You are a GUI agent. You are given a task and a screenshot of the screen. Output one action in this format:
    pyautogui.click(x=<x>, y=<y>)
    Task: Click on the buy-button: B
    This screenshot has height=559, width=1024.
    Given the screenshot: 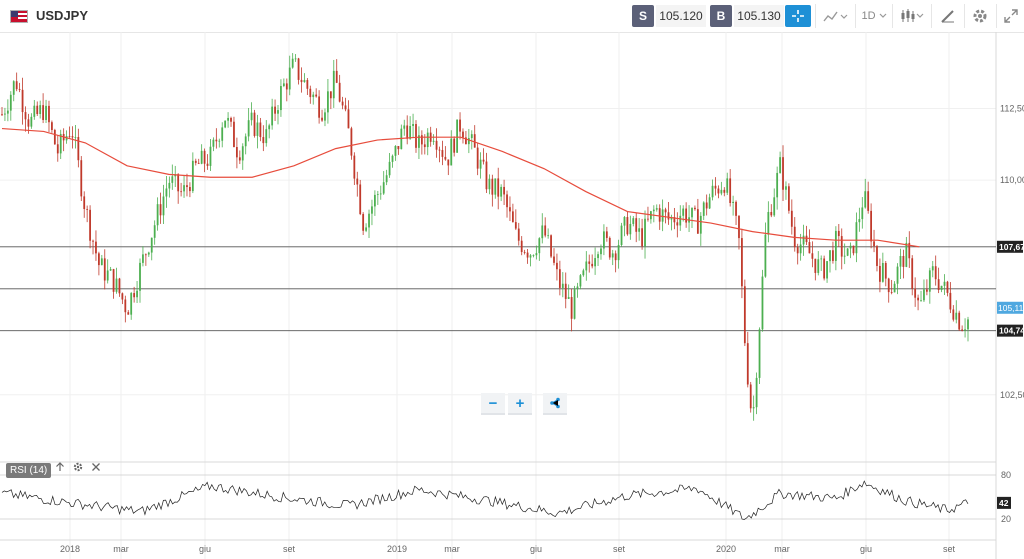 What is the action you would take?
    pyautogui.click(x=721, y=16)
    